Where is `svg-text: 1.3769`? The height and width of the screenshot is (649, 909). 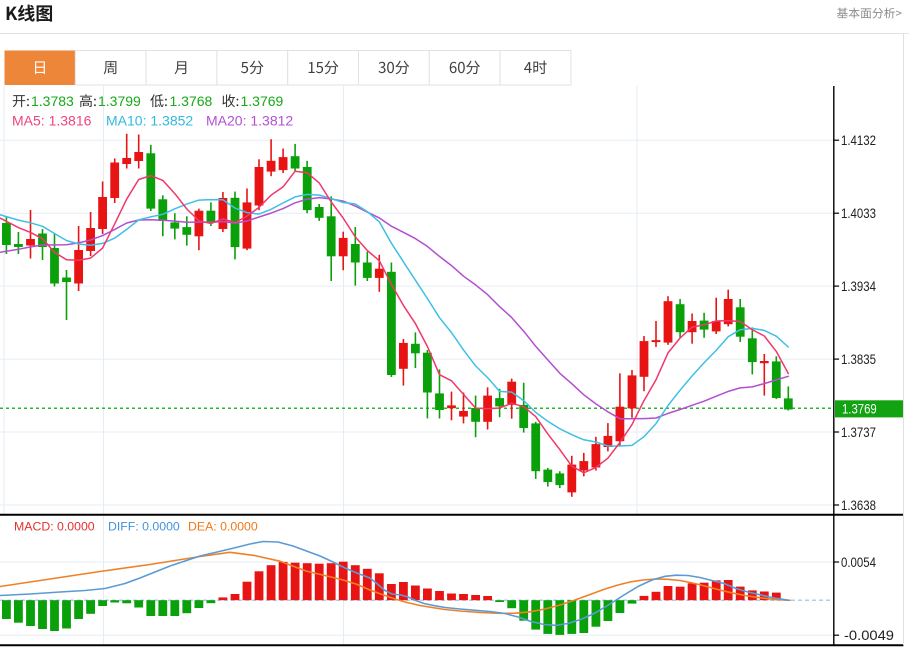
svg-text: 1.3769 is located at coordinates (859, 409).